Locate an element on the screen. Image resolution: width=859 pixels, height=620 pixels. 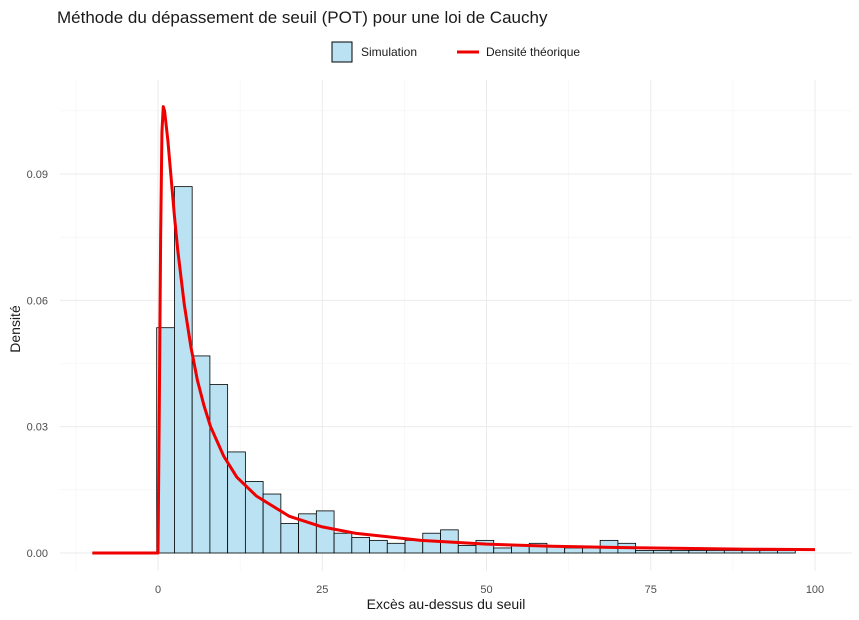
legend-label-density: Densité théorique is located at coordinates (533, 52).